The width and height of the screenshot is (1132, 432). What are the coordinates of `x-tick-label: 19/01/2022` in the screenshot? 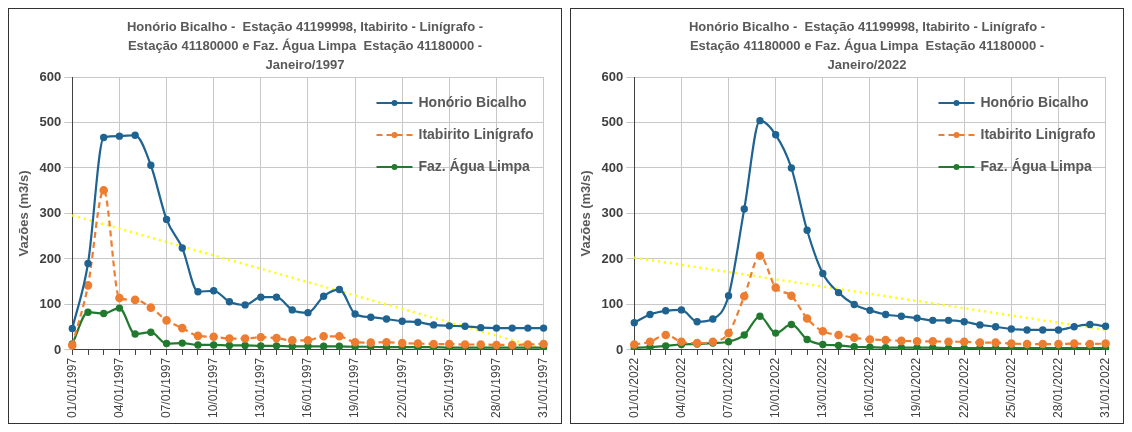 It's located at (916, 387).